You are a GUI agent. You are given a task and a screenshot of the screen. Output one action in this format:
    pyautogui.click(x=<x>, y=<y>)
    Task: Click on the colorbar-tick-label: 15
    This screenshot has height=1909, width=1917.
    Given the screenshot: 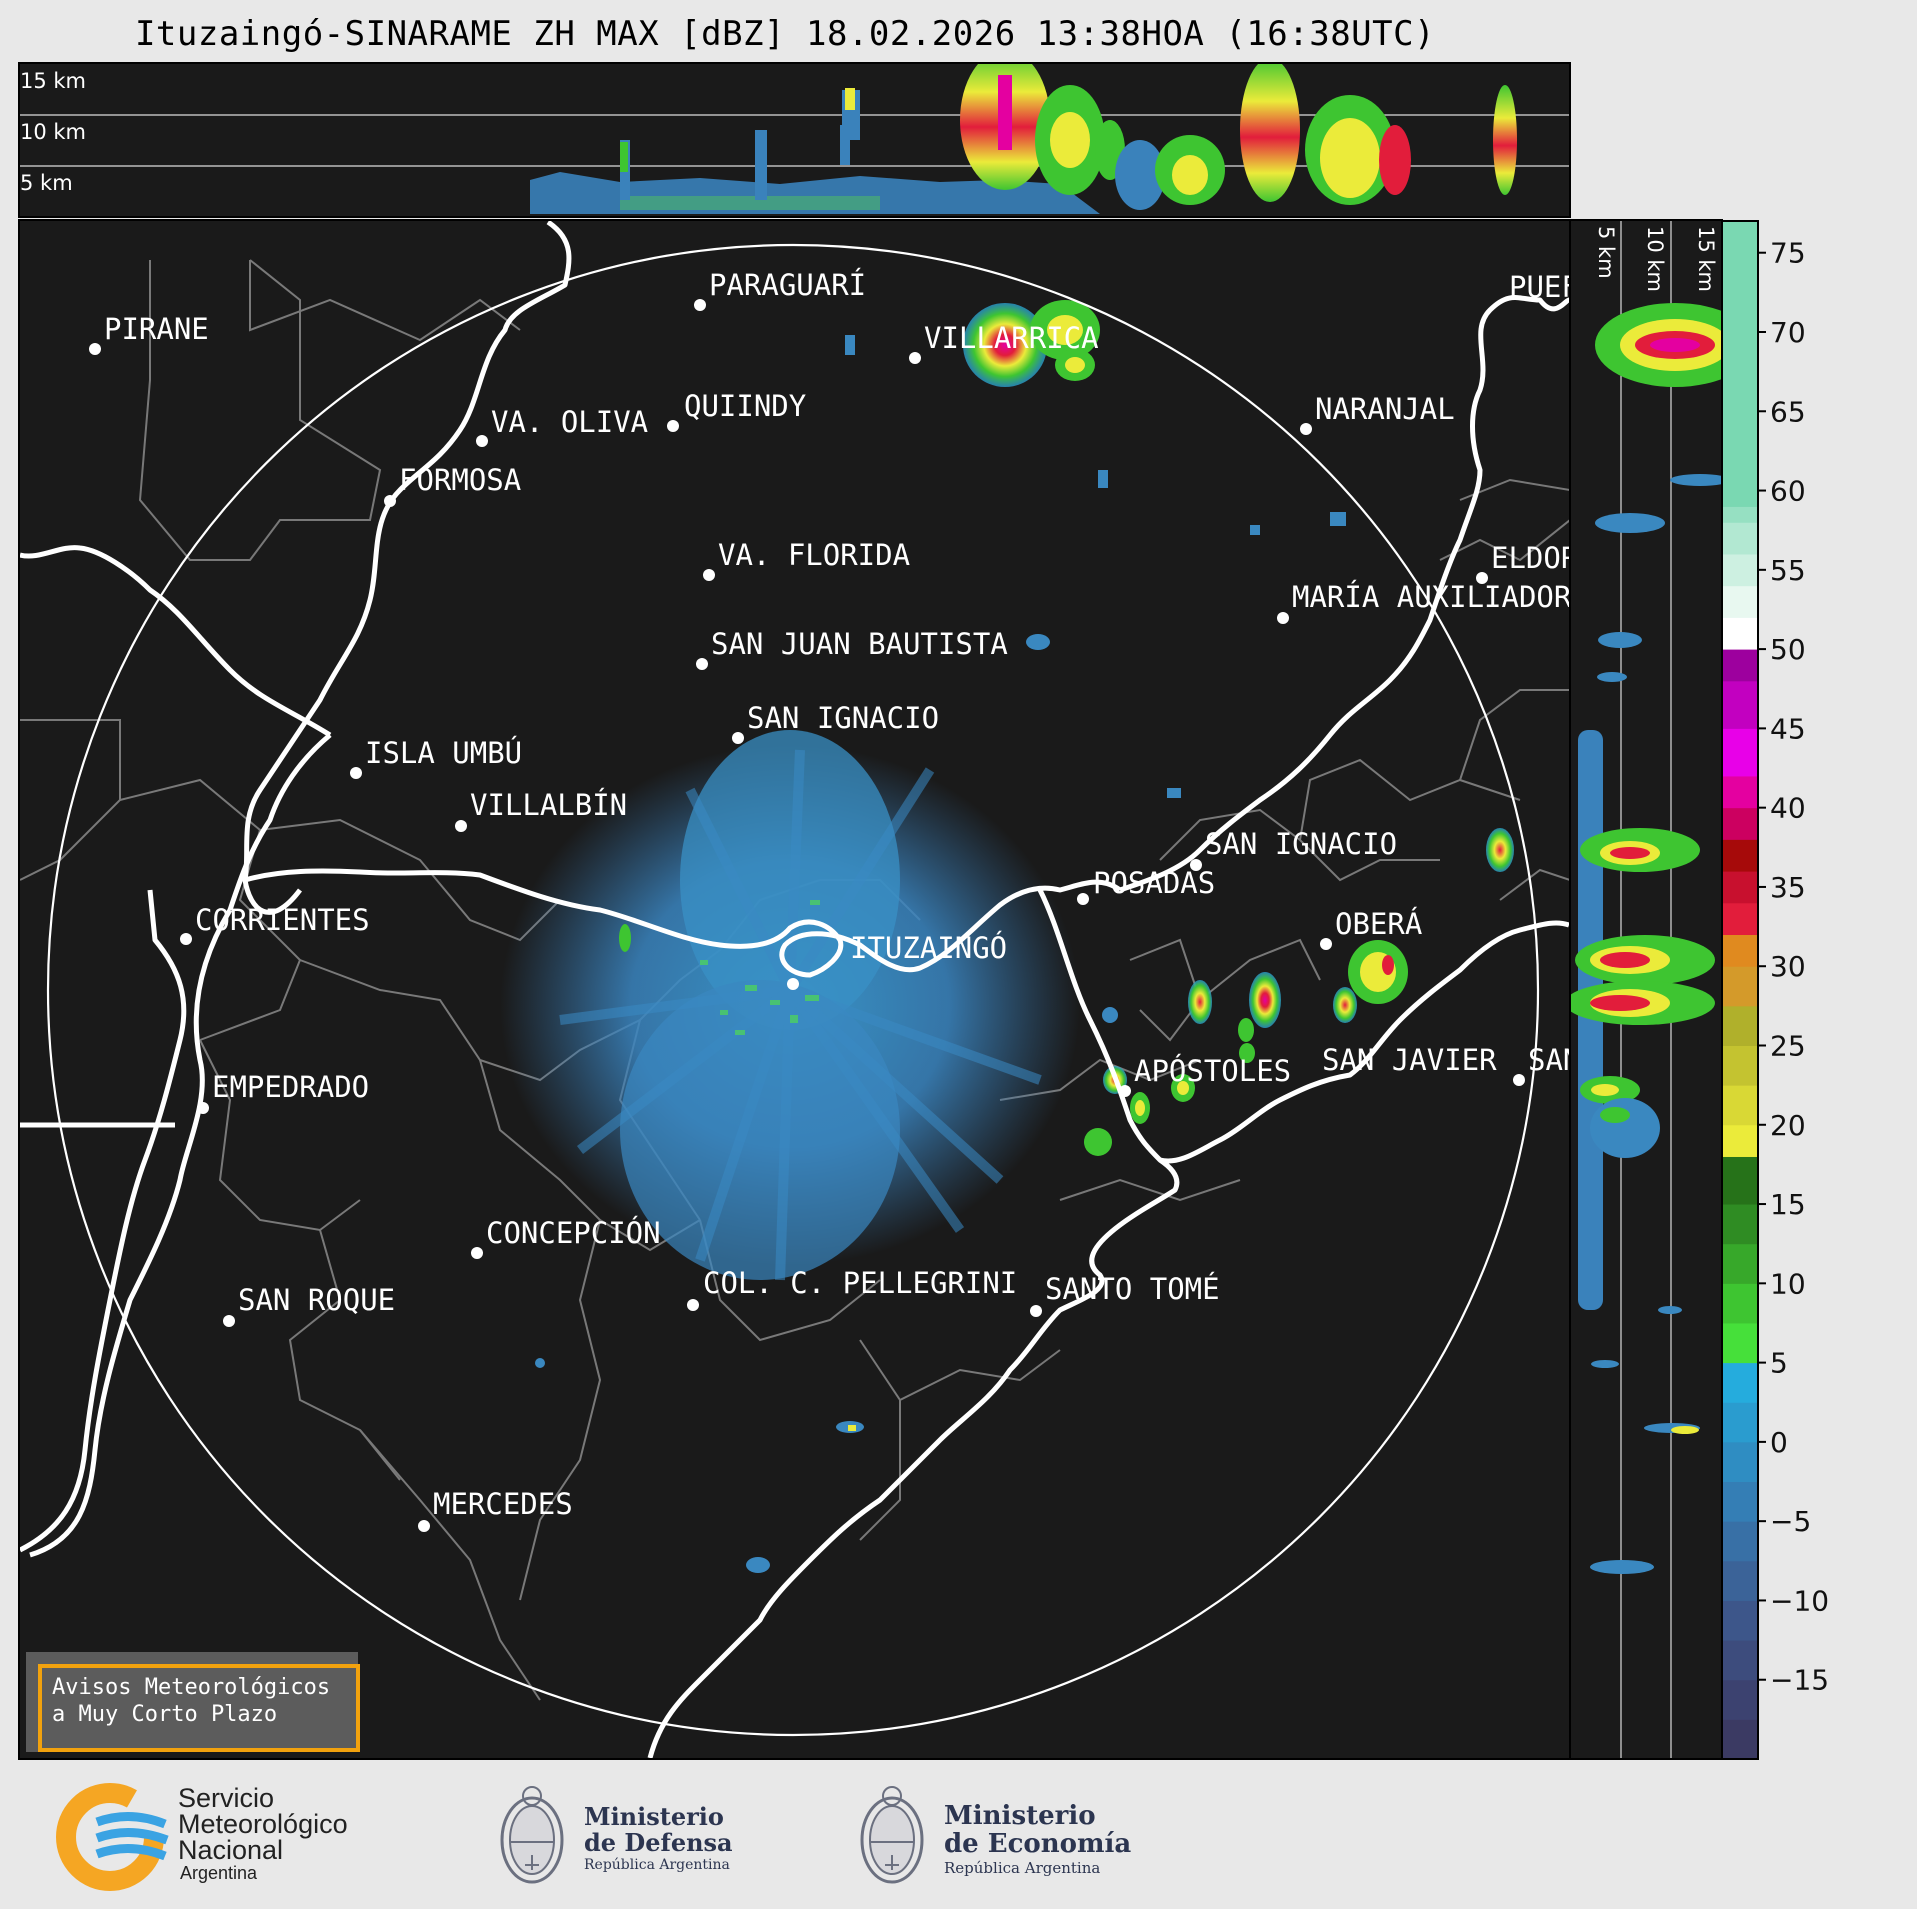 What is the action you would take?
    pyautogui.click(x=1788, y=1204)
    